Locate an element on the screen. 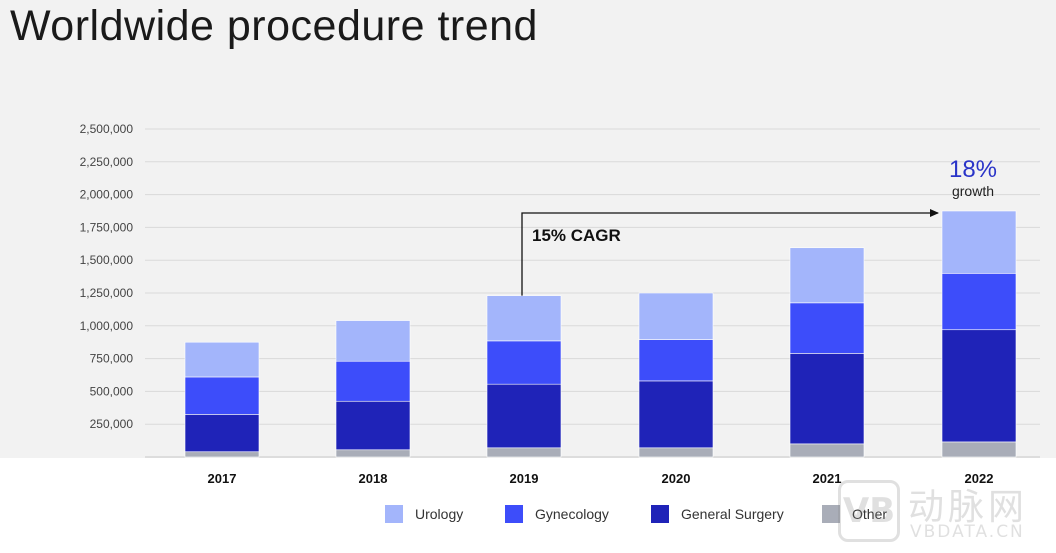 The width and height of the screenshot is (1056, 553). legend-item-other: Other is located at coordinates (854, 514).